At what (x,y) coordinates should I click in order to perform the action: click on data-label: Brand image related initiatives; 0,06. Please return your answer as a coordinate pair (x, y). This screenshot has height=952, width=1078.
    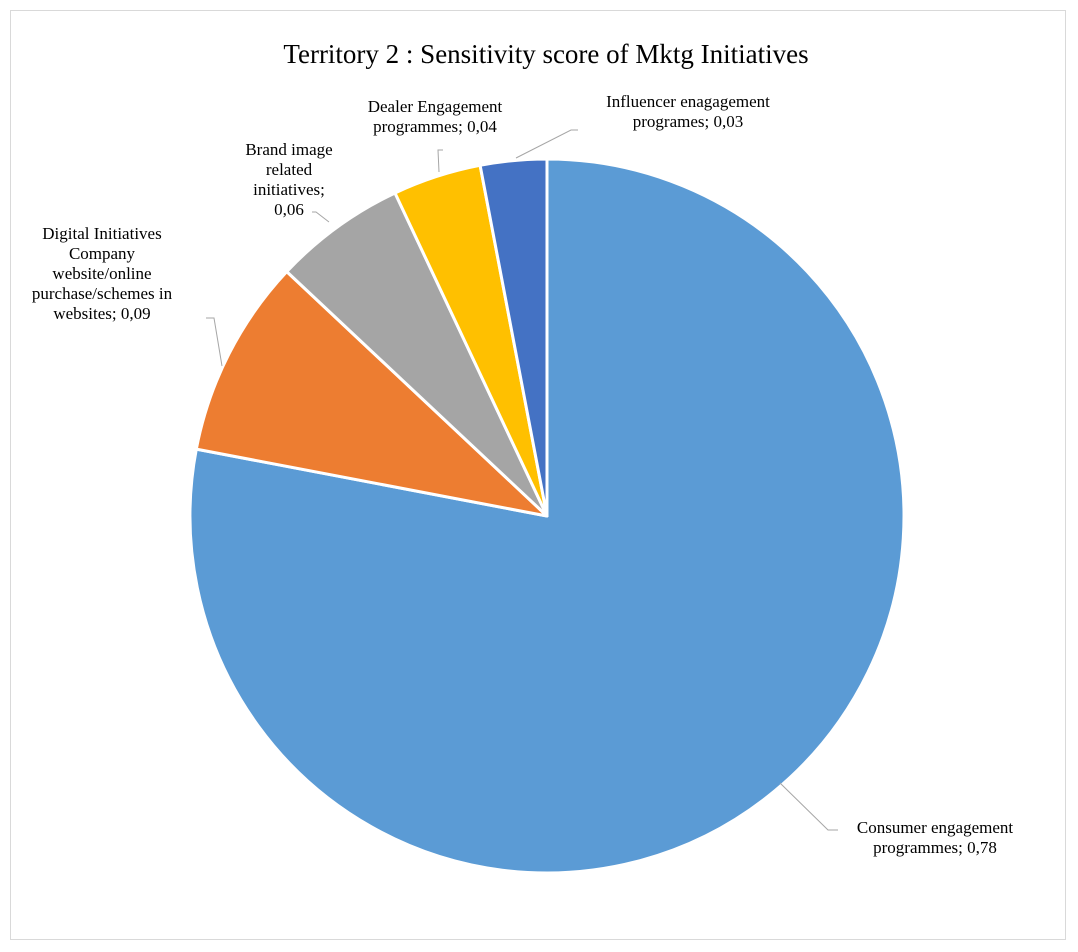
    Looking at the image, I should click on (288, 179).